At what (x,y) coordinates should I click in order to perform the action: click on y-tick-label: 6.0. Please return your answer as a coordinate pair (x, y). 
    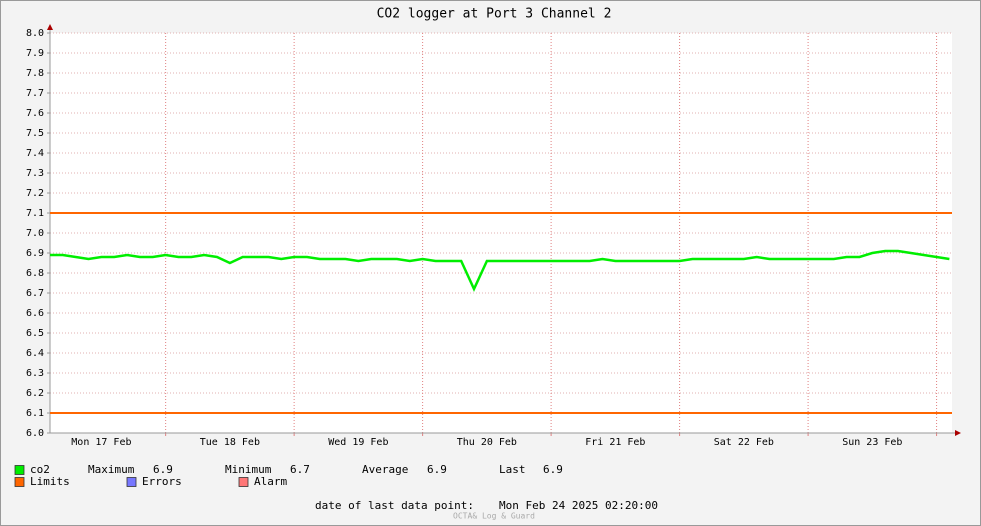
    Looking at the image, I should click on (35, 433).